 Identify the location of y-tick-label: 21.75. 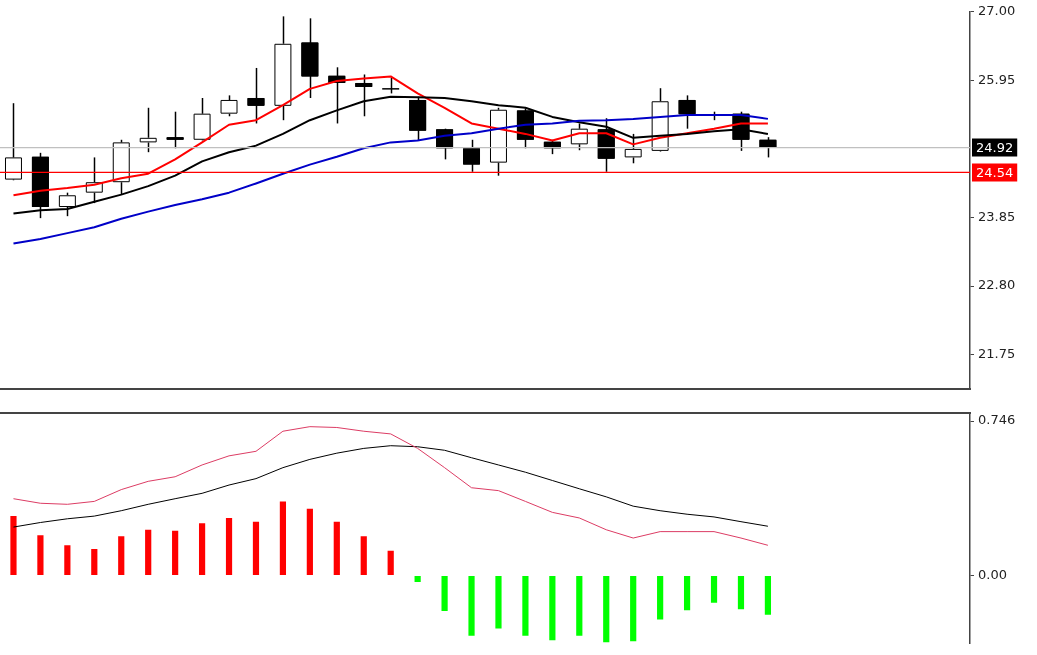
(997, 353).